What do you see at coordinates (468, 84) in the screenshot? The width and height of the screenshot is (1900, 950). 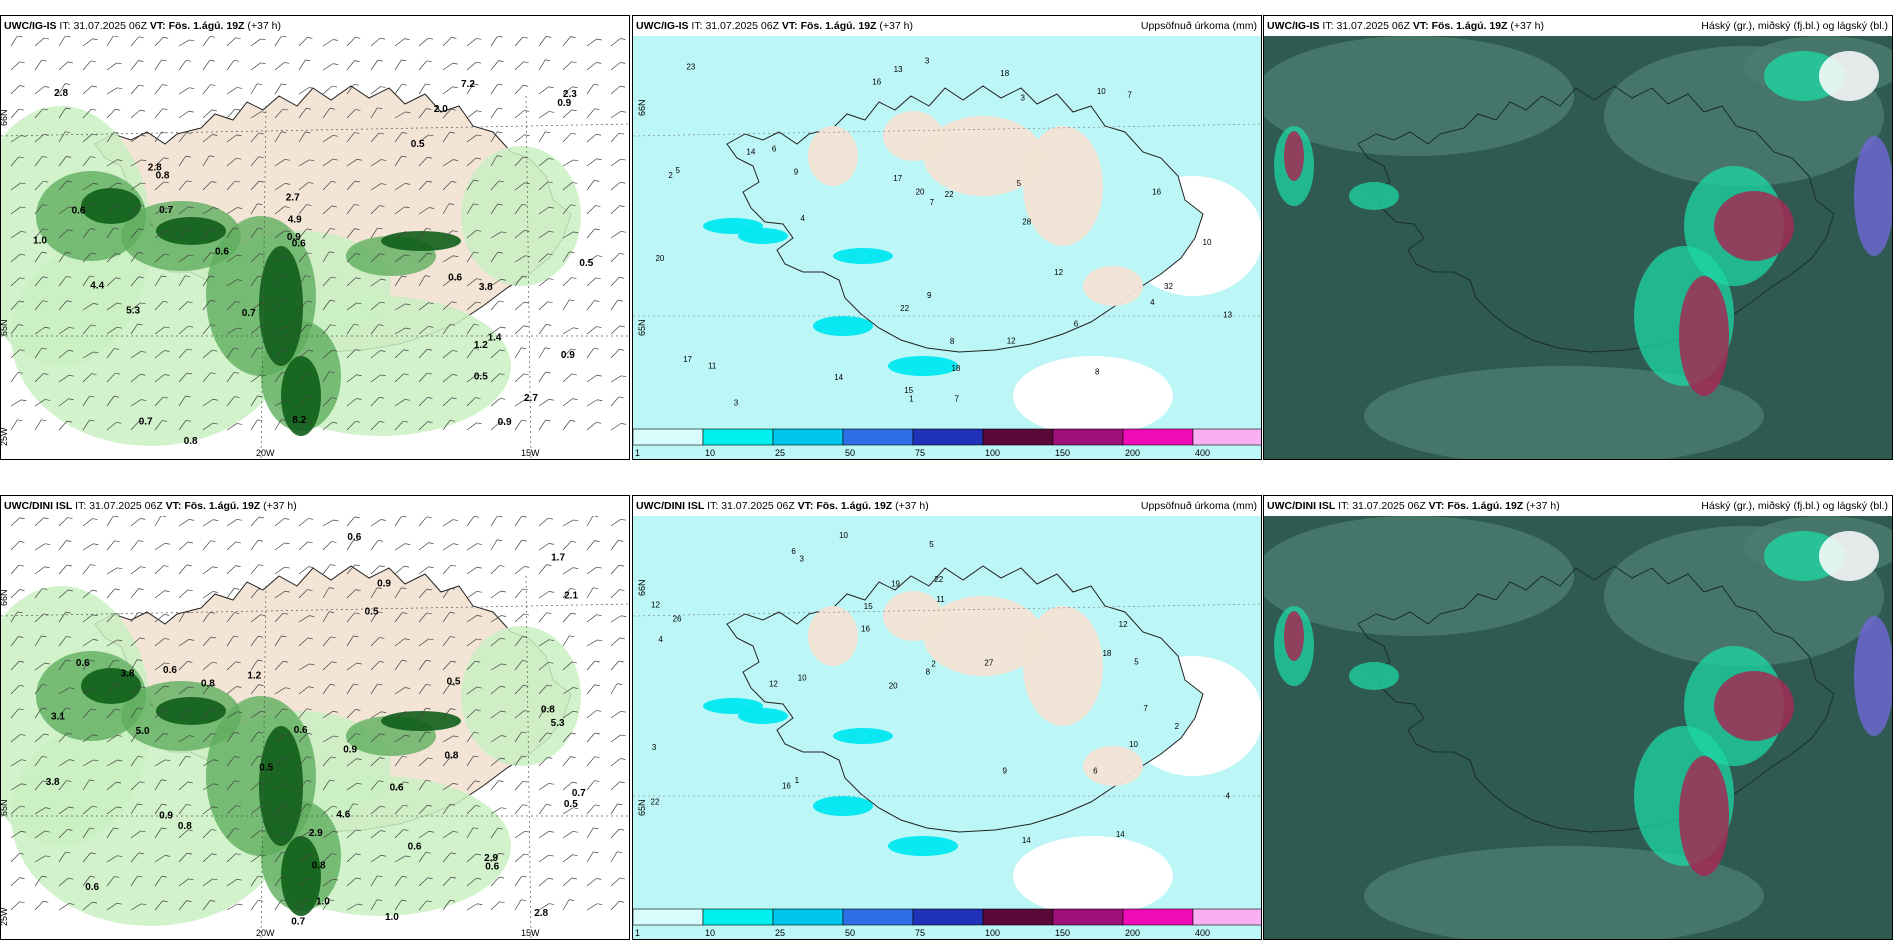 I see `precip-value: 7.2` at bounding box center [468, 84].